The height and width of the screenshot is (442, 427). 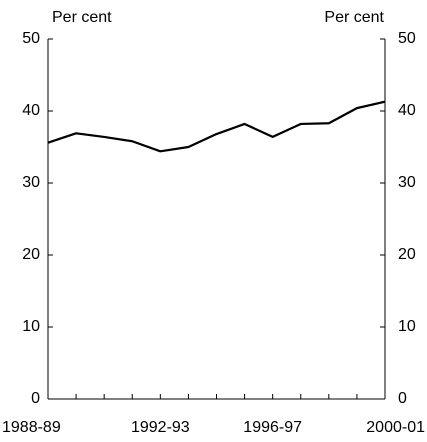 I want to click on y2-tick-label: 30, so click(x=407, y=182).